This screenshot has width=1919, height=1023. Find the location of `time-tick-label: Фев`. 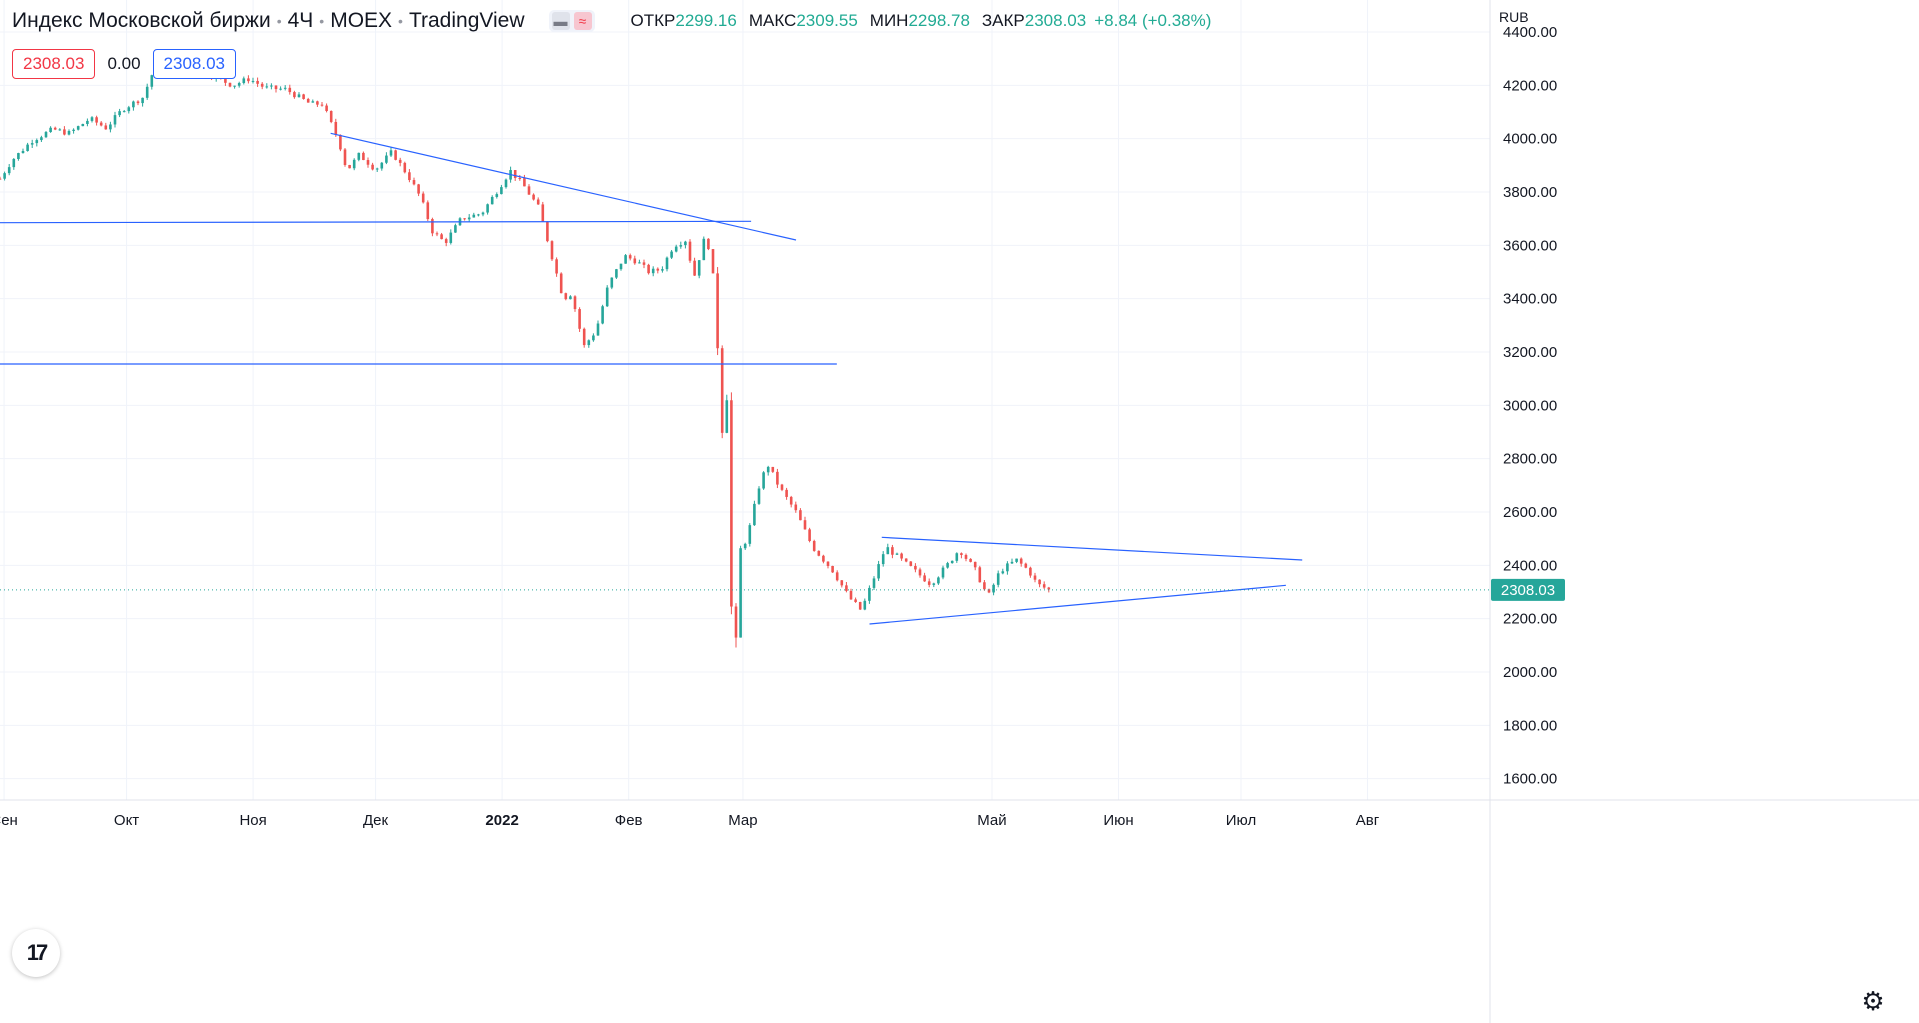

time-tick-label: Фев is located at coordinates (629, 820).